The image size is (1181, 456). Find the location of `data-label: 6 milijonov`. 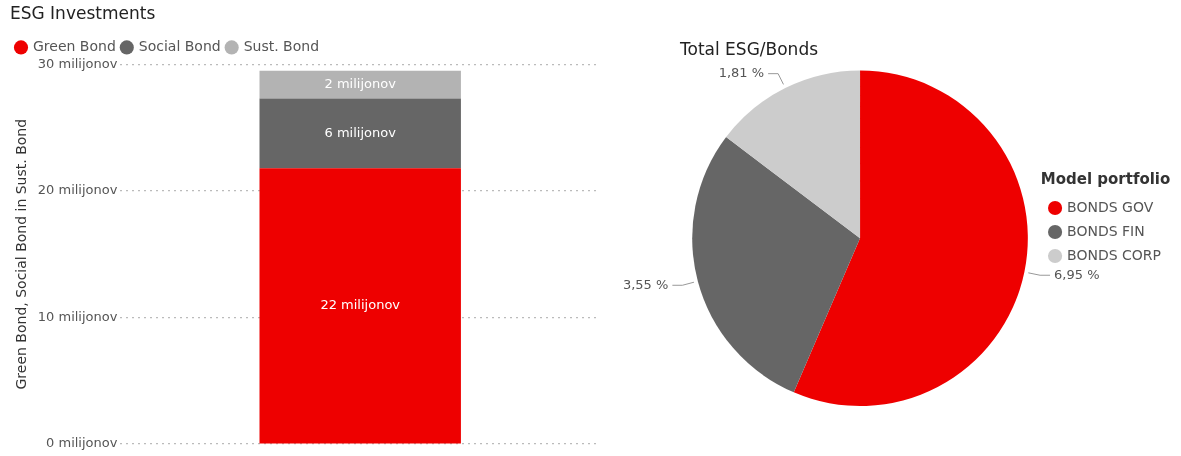

data-label: 6 milijonov is located at coordinates (360, 132).